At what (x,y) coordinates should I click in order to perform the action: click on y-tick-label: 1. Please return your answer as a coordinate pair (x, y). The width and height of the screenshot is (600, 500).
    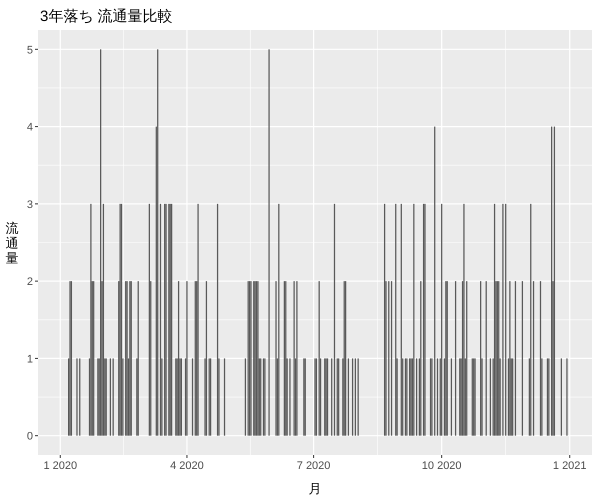
    Looking at the image, I should click on (29, 359).